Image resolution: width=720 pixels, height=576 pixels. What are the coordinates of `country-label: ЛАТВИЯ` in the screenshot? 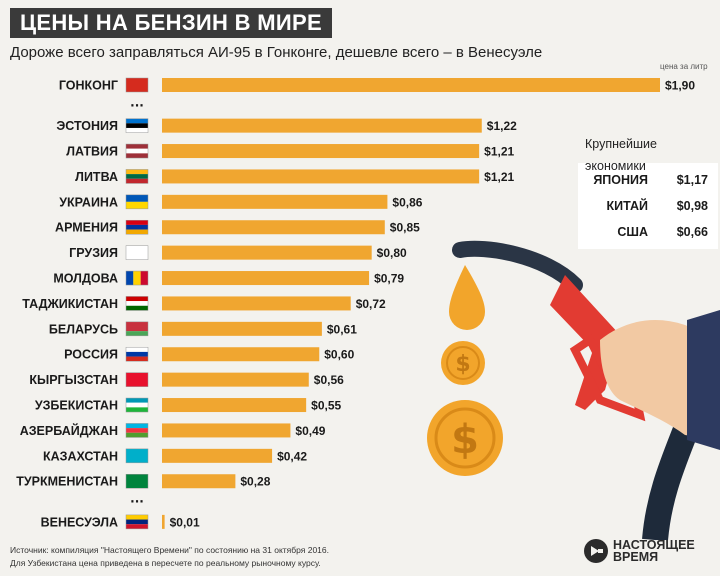 It's located at (92, 152).